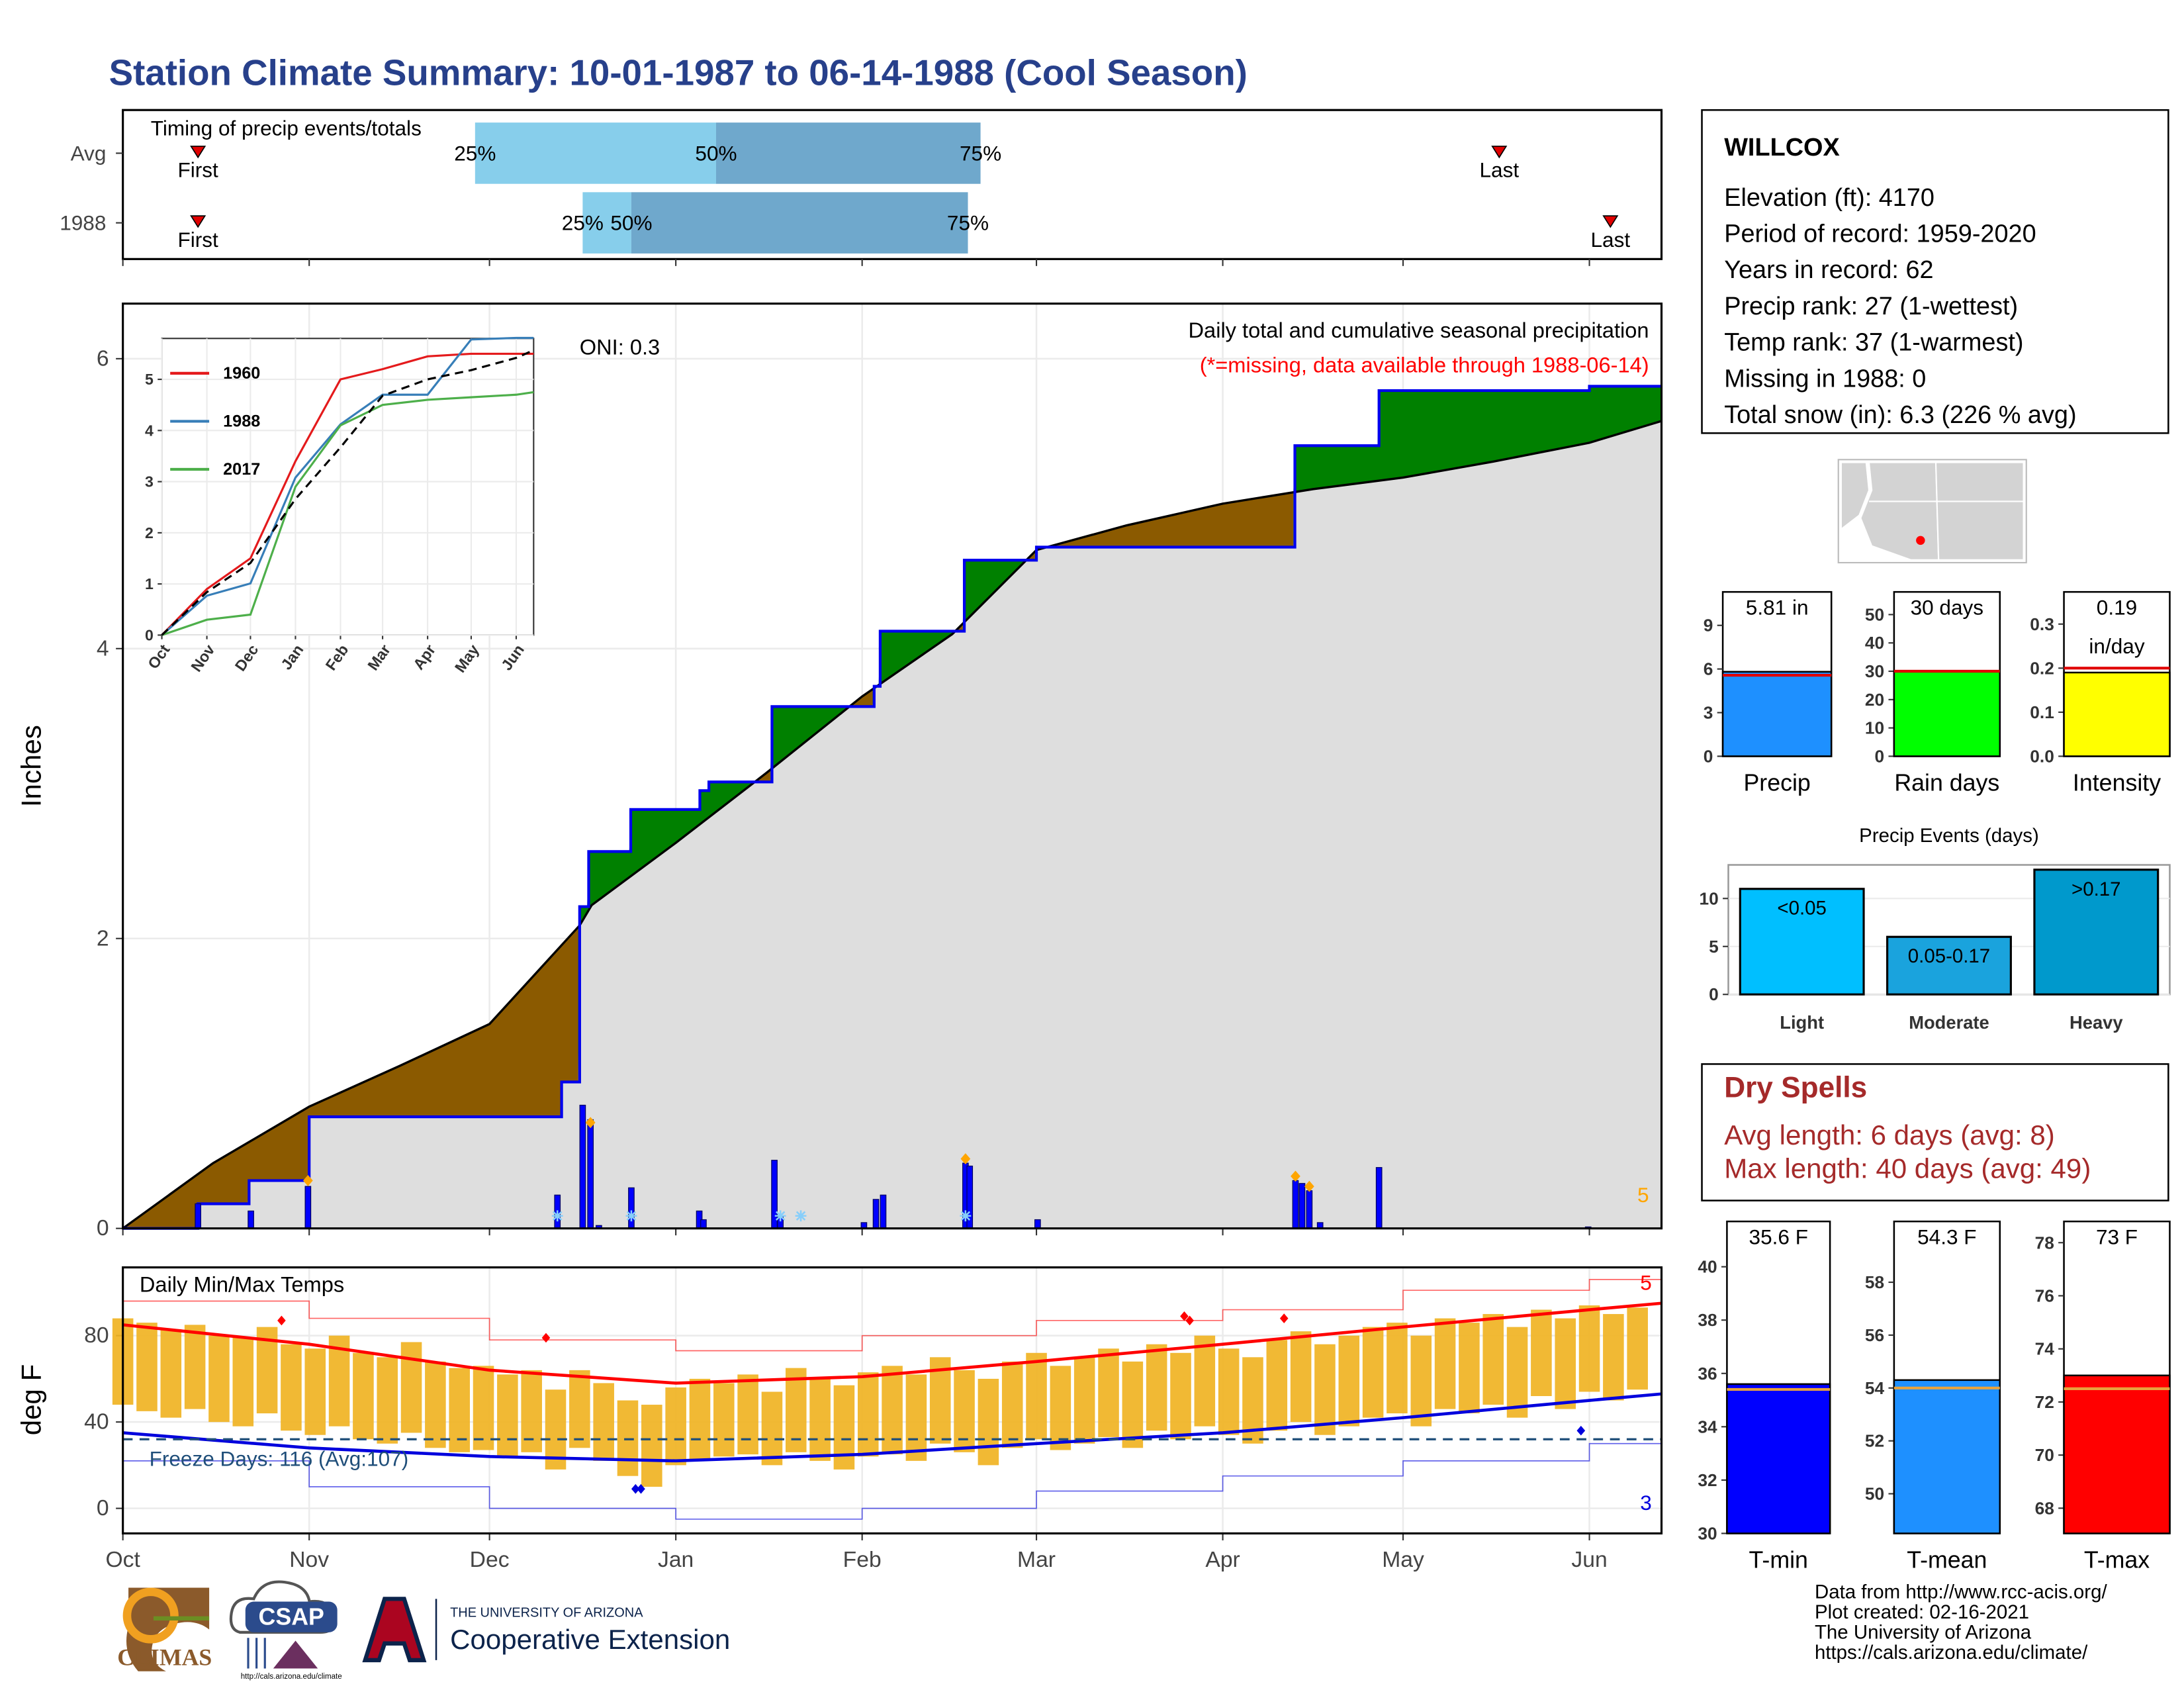 Image resolution: width=2184 pixels, height=1688 pixels. I want to click on station-box, so click(1935, 271).